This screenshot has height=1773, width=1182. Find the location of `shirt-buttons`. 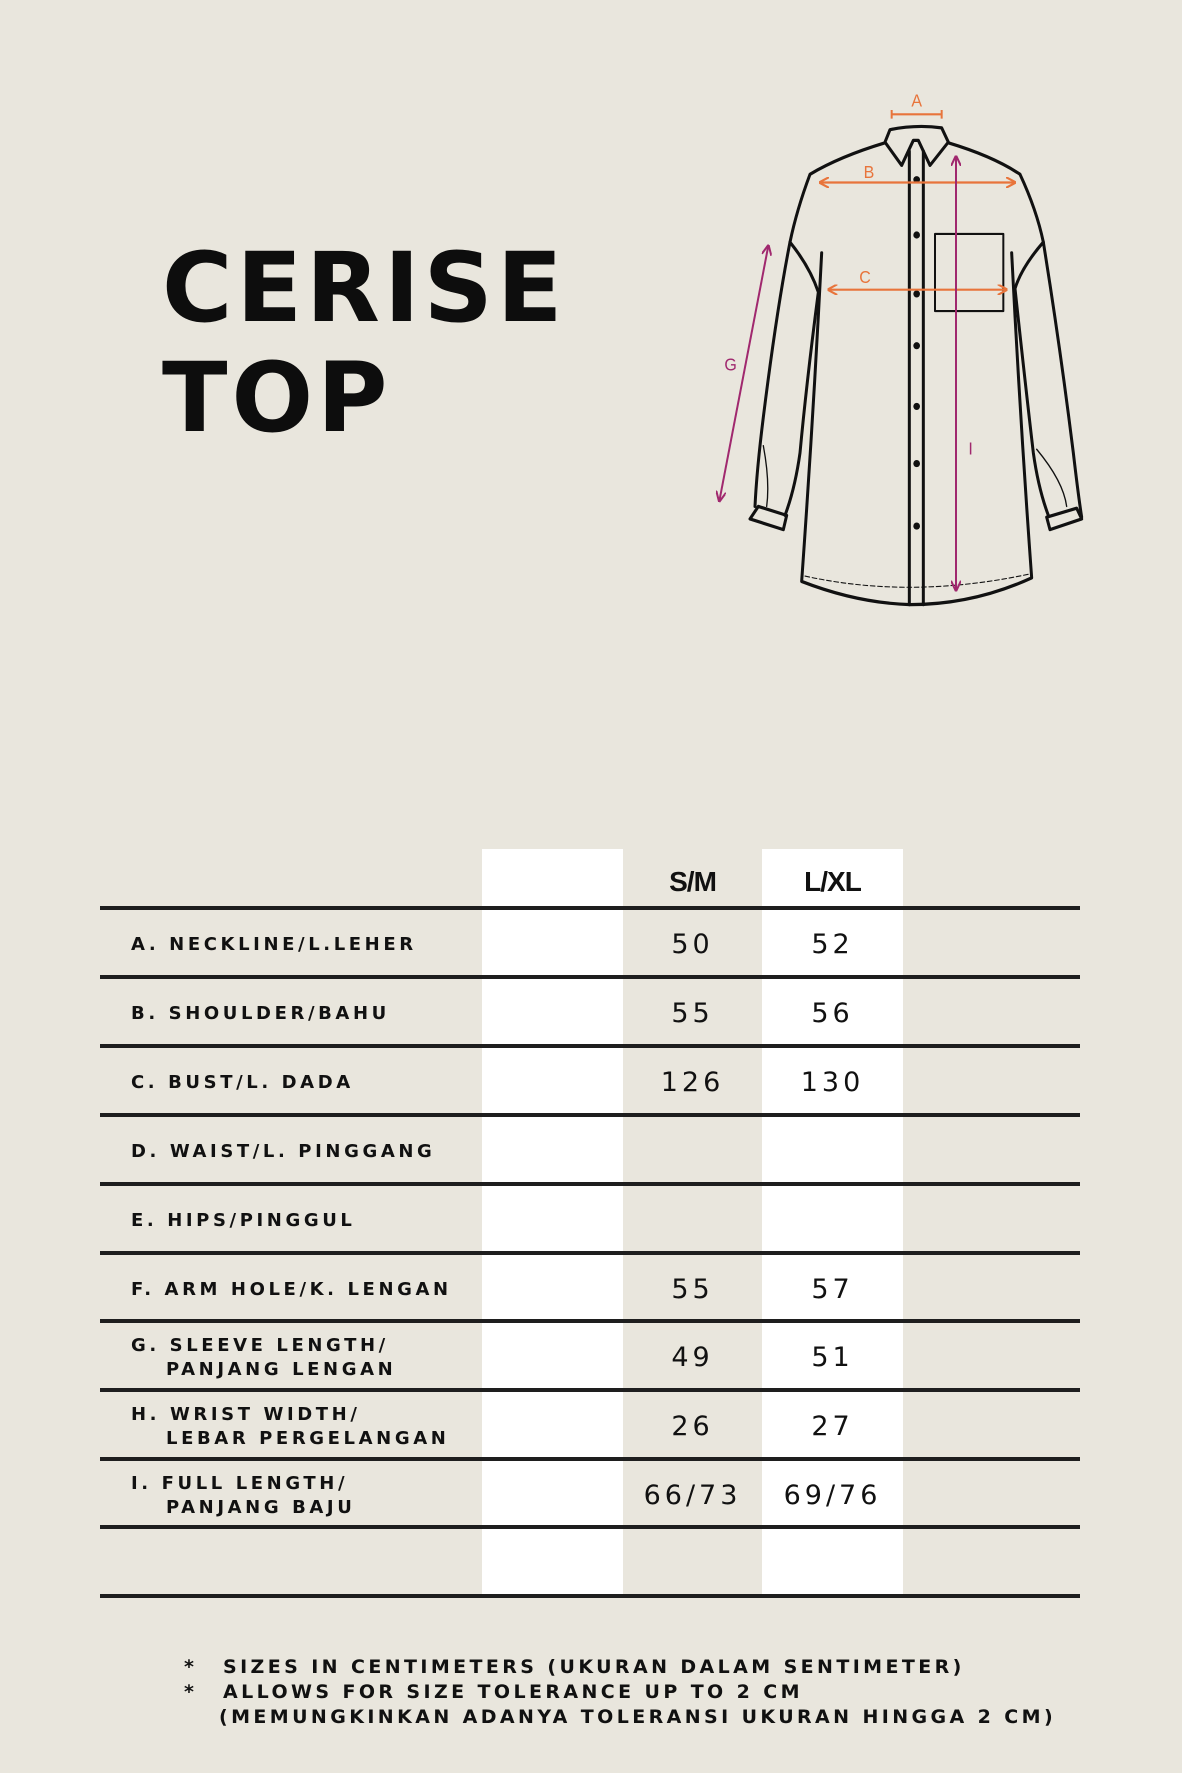

shirt-buttons is located at coordinates (916, 353).